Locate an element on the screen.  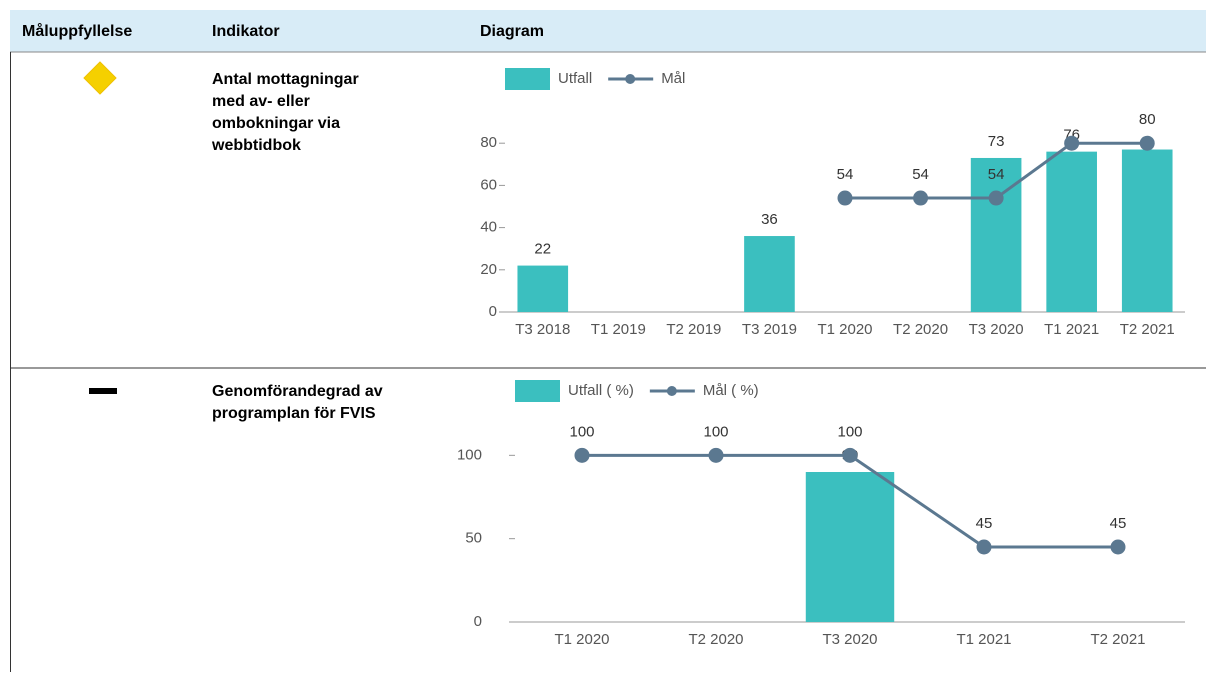
legend-label: Mål ( %) is located at coordinates (731, 390).